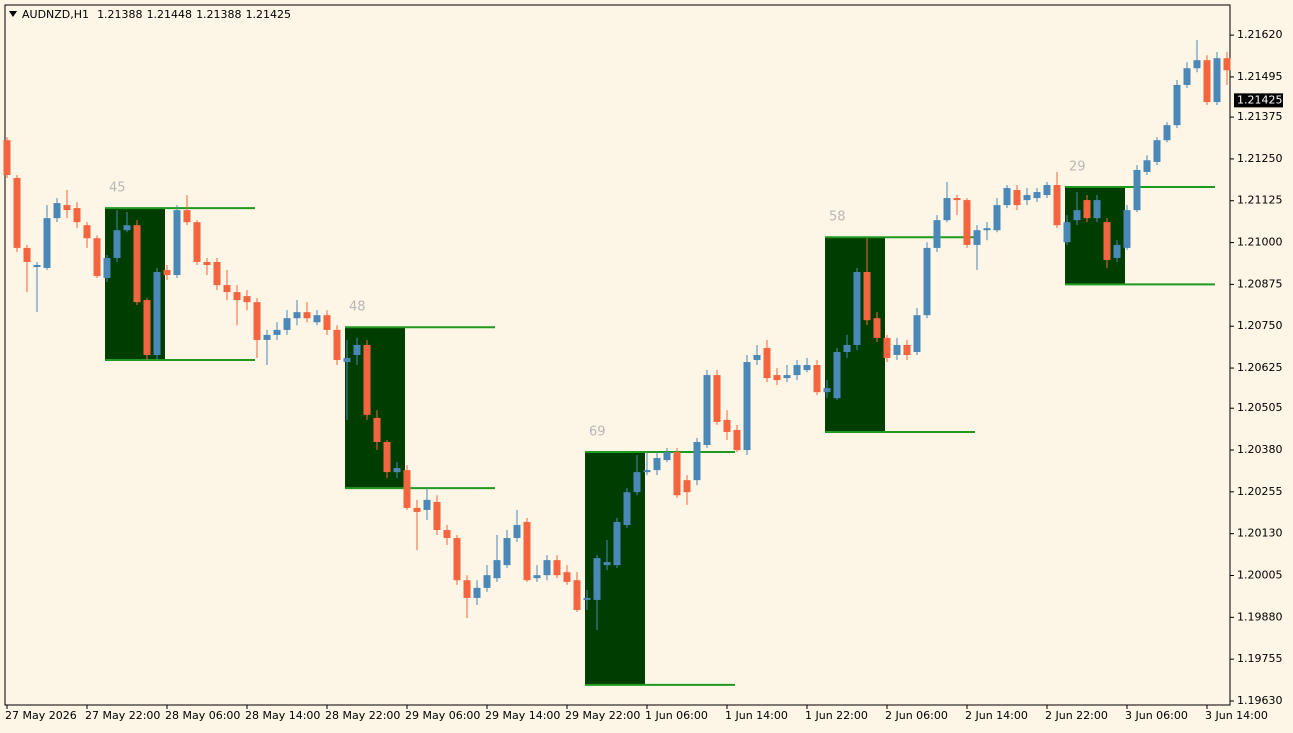  Describe the element at coordinates (1260, 34) in the screenshot. I see `y-tick-label: 1.21620` at that location.